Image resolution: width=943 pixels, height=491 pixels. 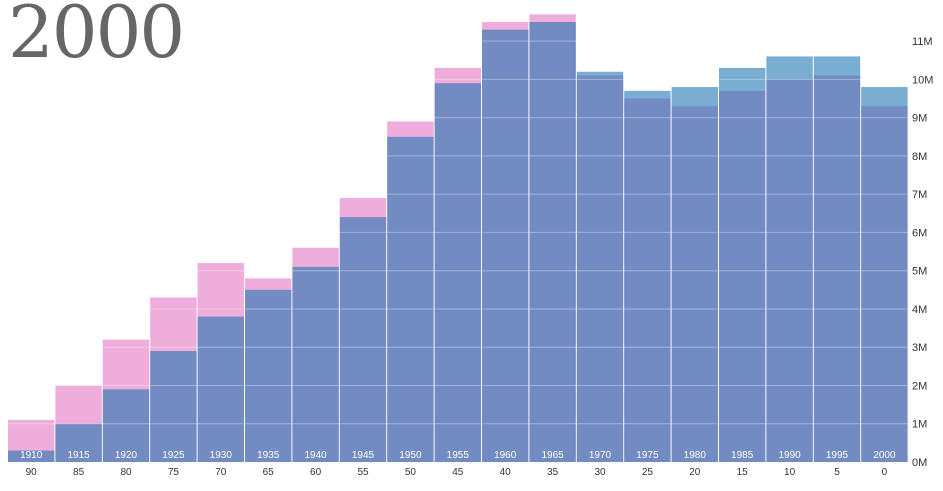 I want to click on y-tick-label: 0M, so click(x=919, y=463).